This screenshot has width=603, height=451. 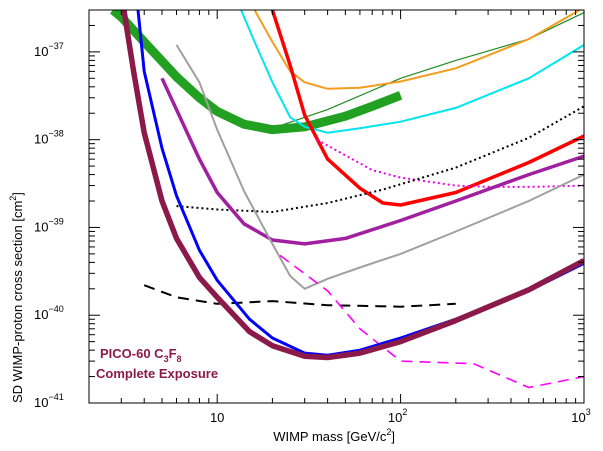 I want to click on y-tick-label: 10−41, so click(x=49, y=401).